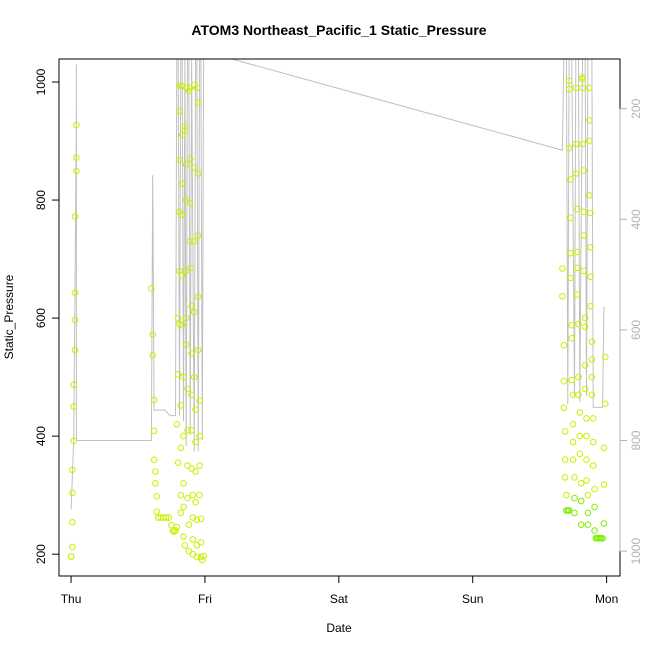 The image size is (650, 650). What do you see at coordinates (636, 550) in the screenshot?
I see `y2-tick-label: 1000` at bounding box center [636, 550].